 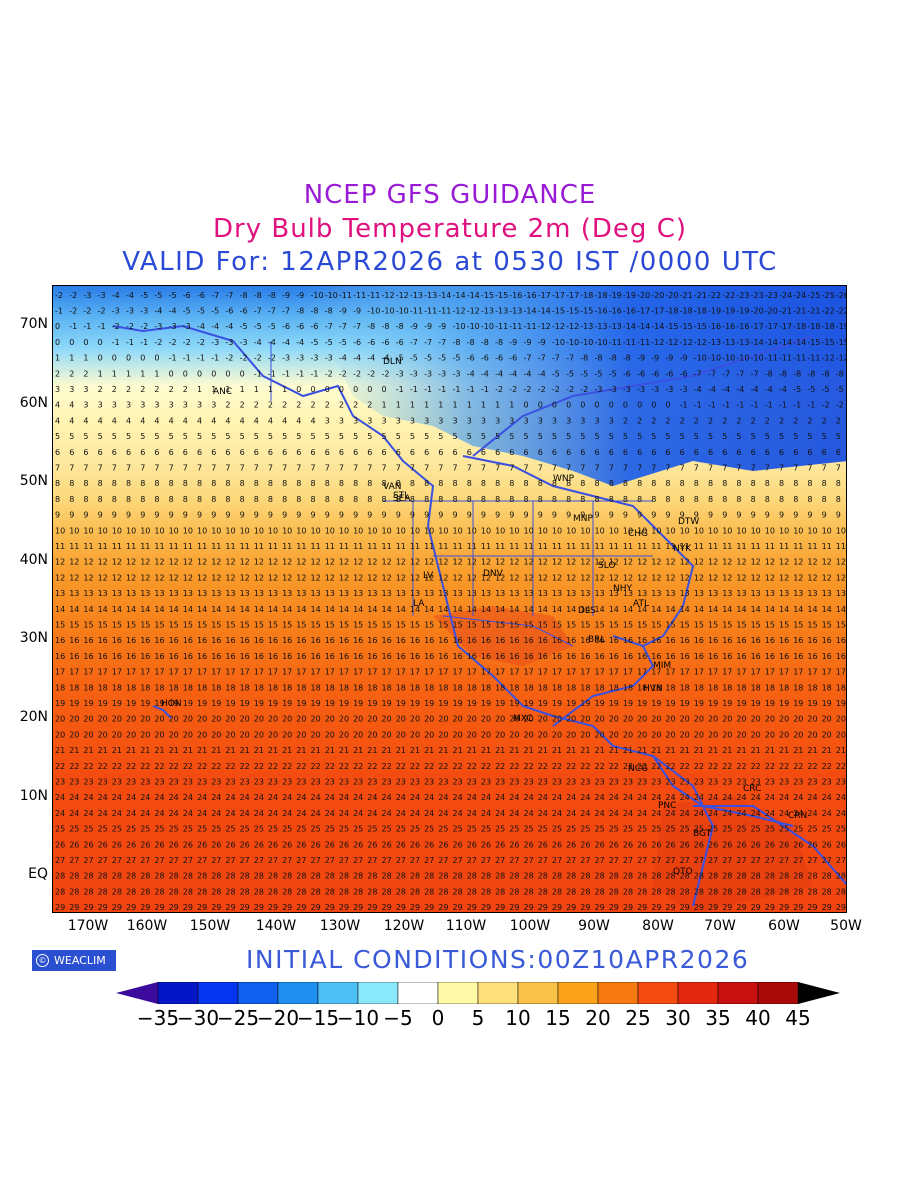 I want to click on grid-value: -14, so click(x=629, y=326).